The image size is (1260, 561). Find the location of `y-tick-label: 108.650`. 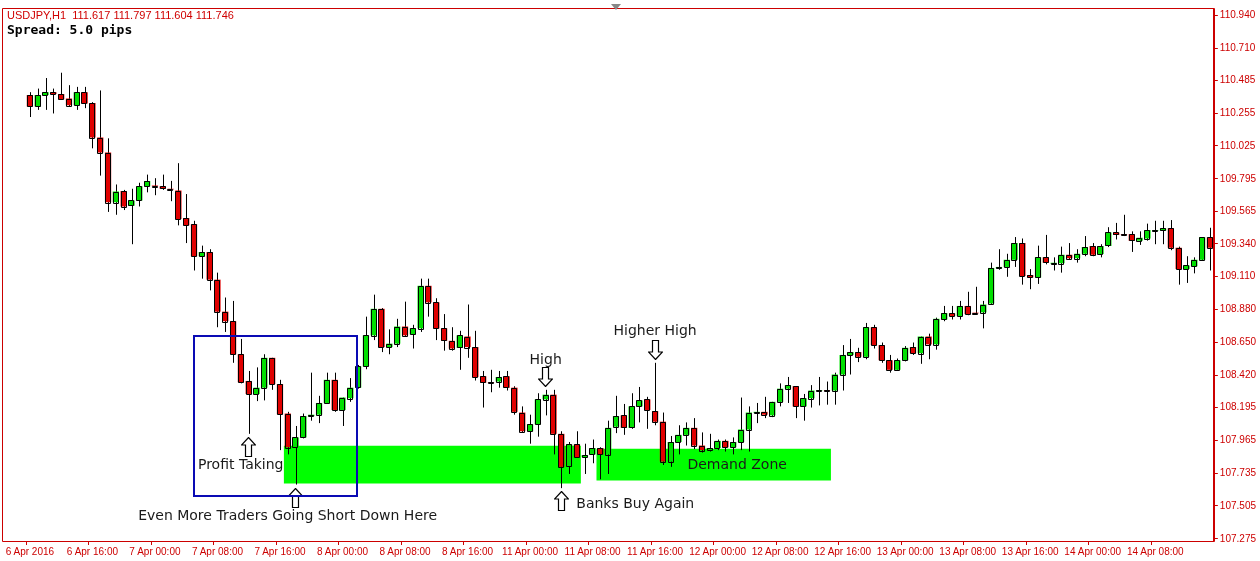

y-tick-label: 108.650 is located at coordinates (1238, 342).